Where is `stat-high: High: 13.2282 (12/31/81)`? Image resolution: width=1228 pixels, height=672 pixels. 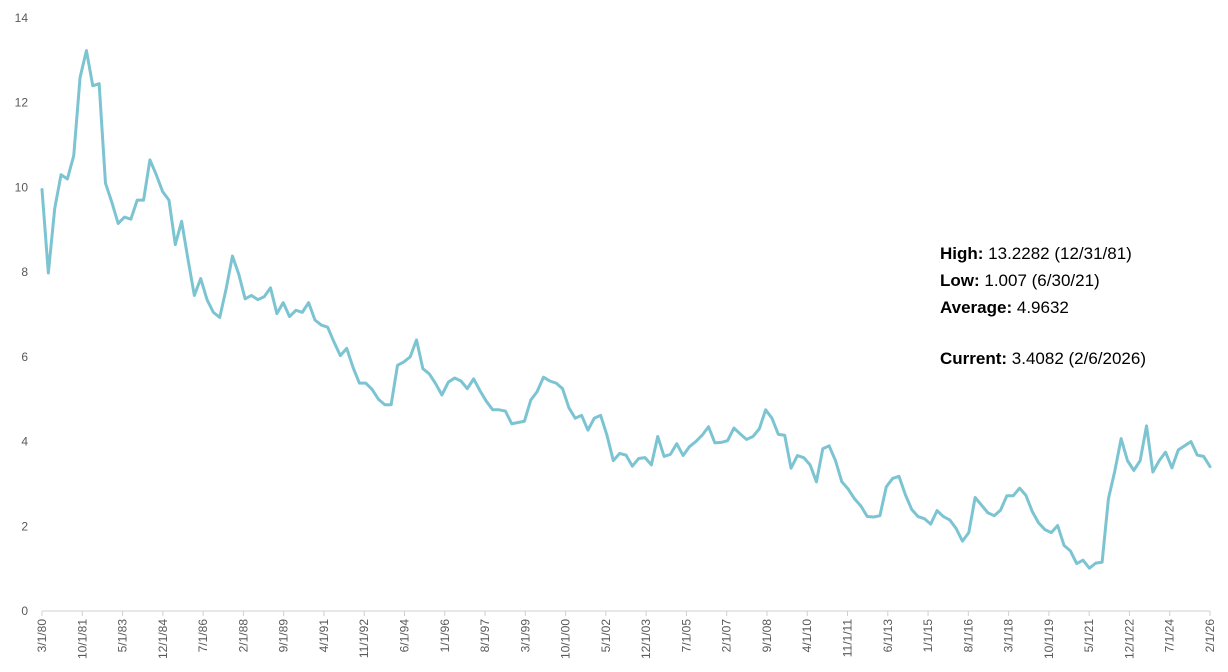
stat-high: High: 13.2282 (12/31/81) is located at coordinates (1043, 253).